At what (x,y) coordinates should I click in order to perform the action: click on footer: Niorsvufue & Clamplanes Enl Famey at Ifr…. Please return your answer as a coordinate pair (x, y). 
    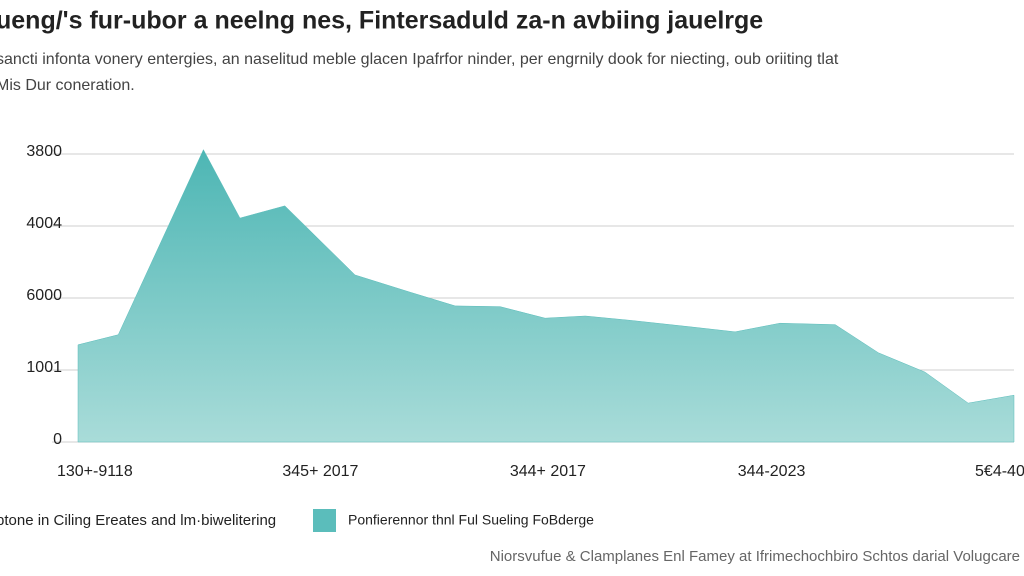
    Looking at the image, I should click on (755, 556).